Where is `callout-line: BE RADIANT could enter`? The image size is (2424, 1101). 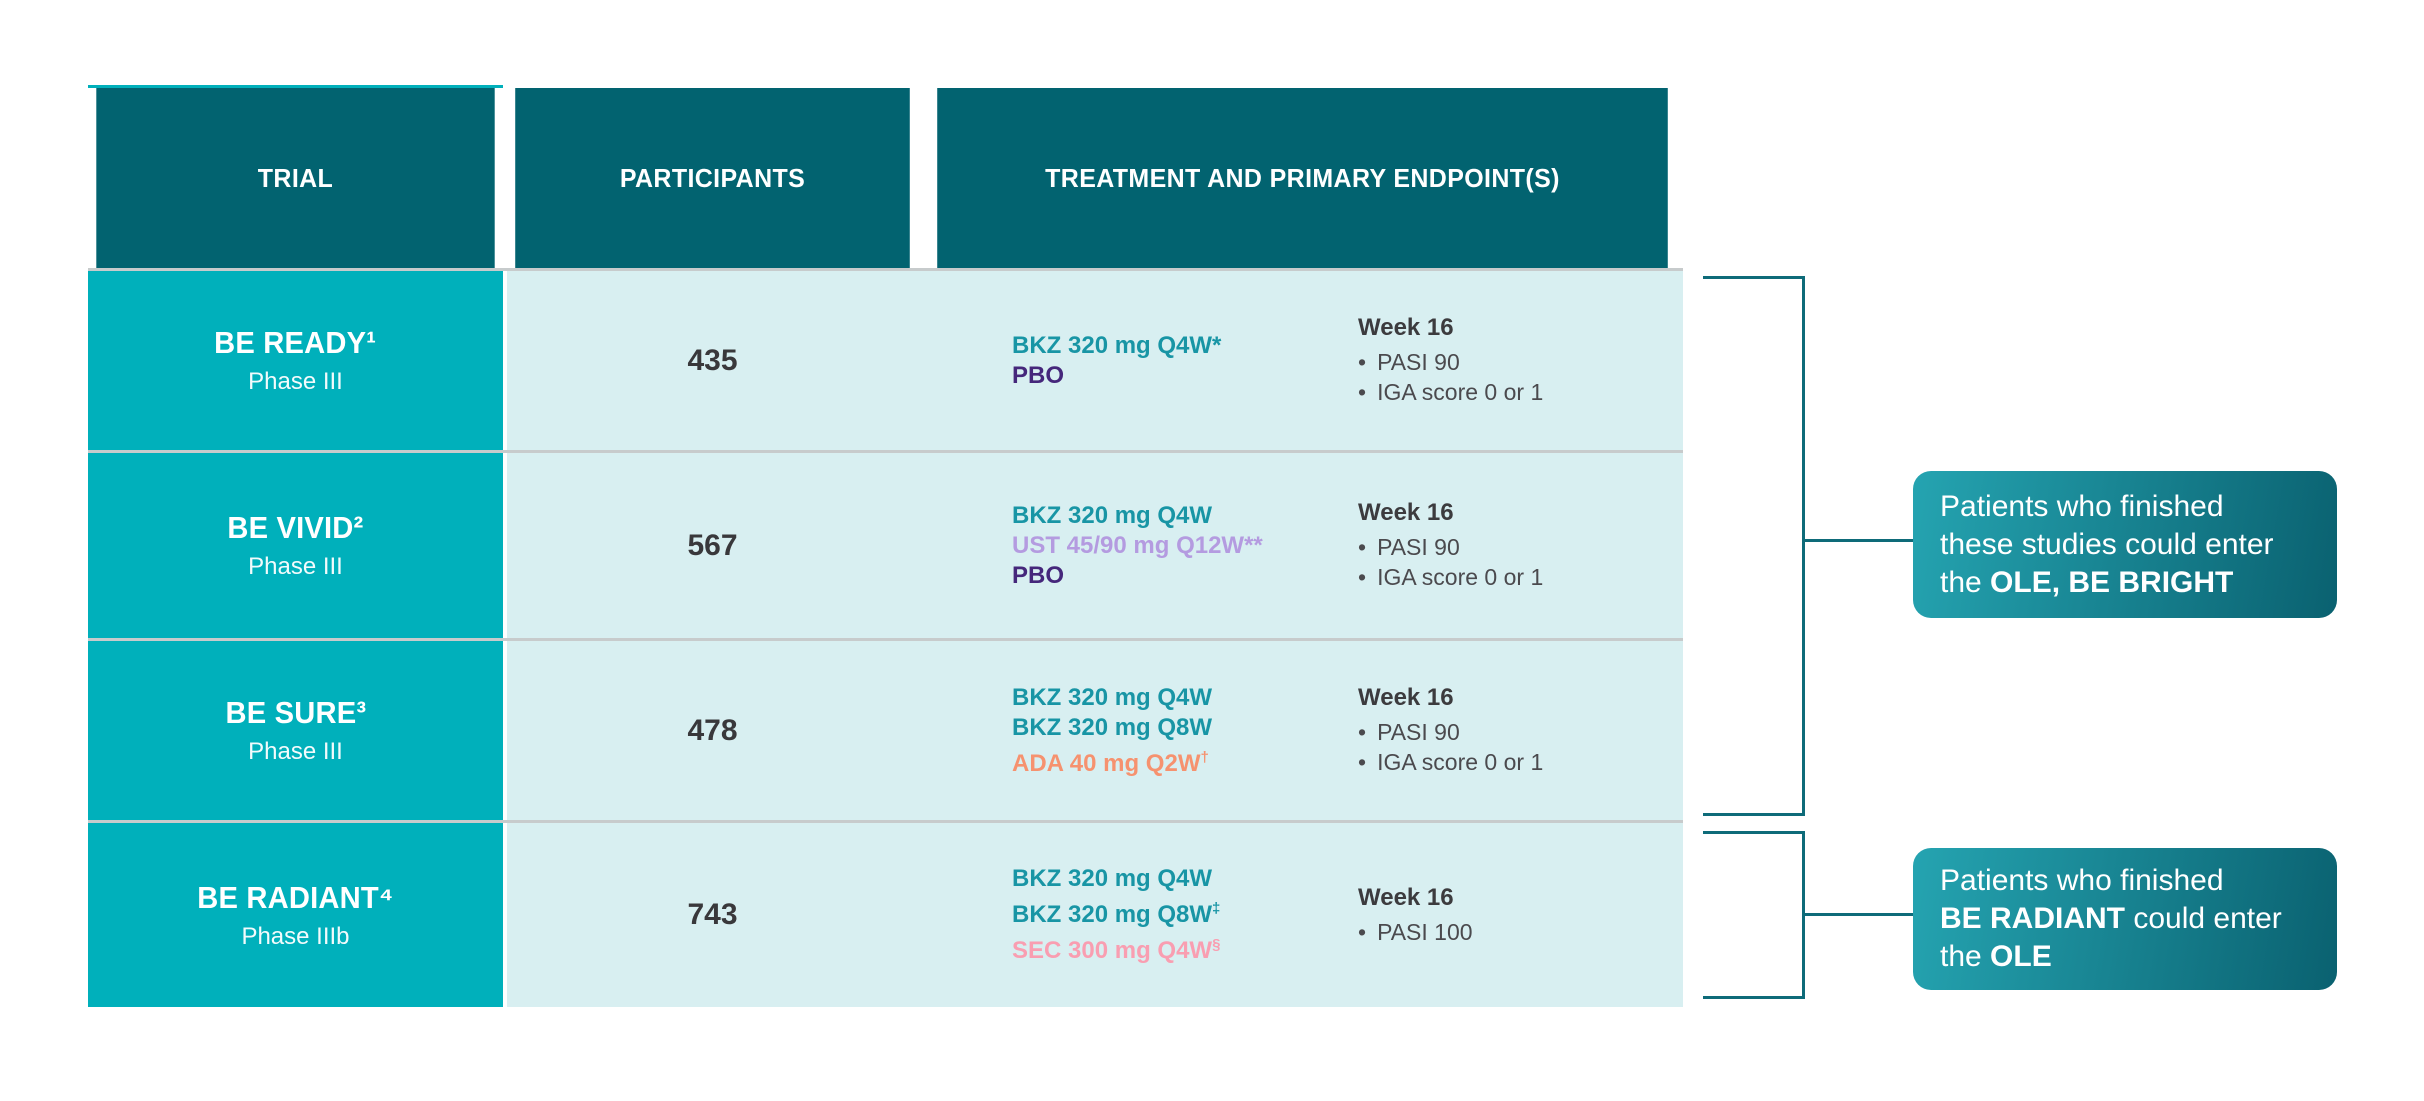 callout-line: BE RADIANT could enter is located at coordinates (2138, 919).